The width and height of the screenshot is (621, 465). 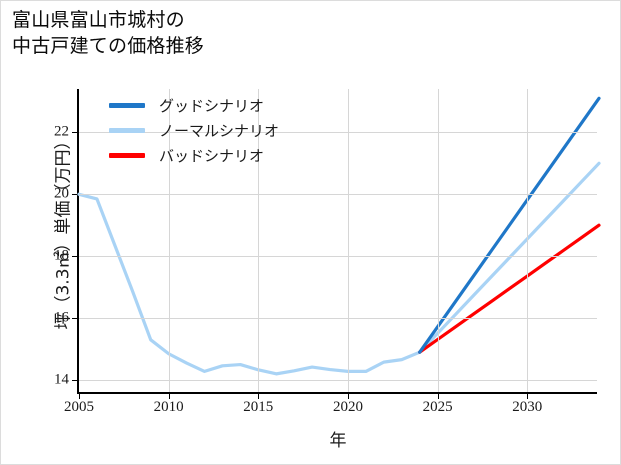 What do you see at coordinates (63, 231) in the screenshot?
I see `y-axis-label: 坪（3.3㎡）単価（万円）` at bounding box center [63, 231].